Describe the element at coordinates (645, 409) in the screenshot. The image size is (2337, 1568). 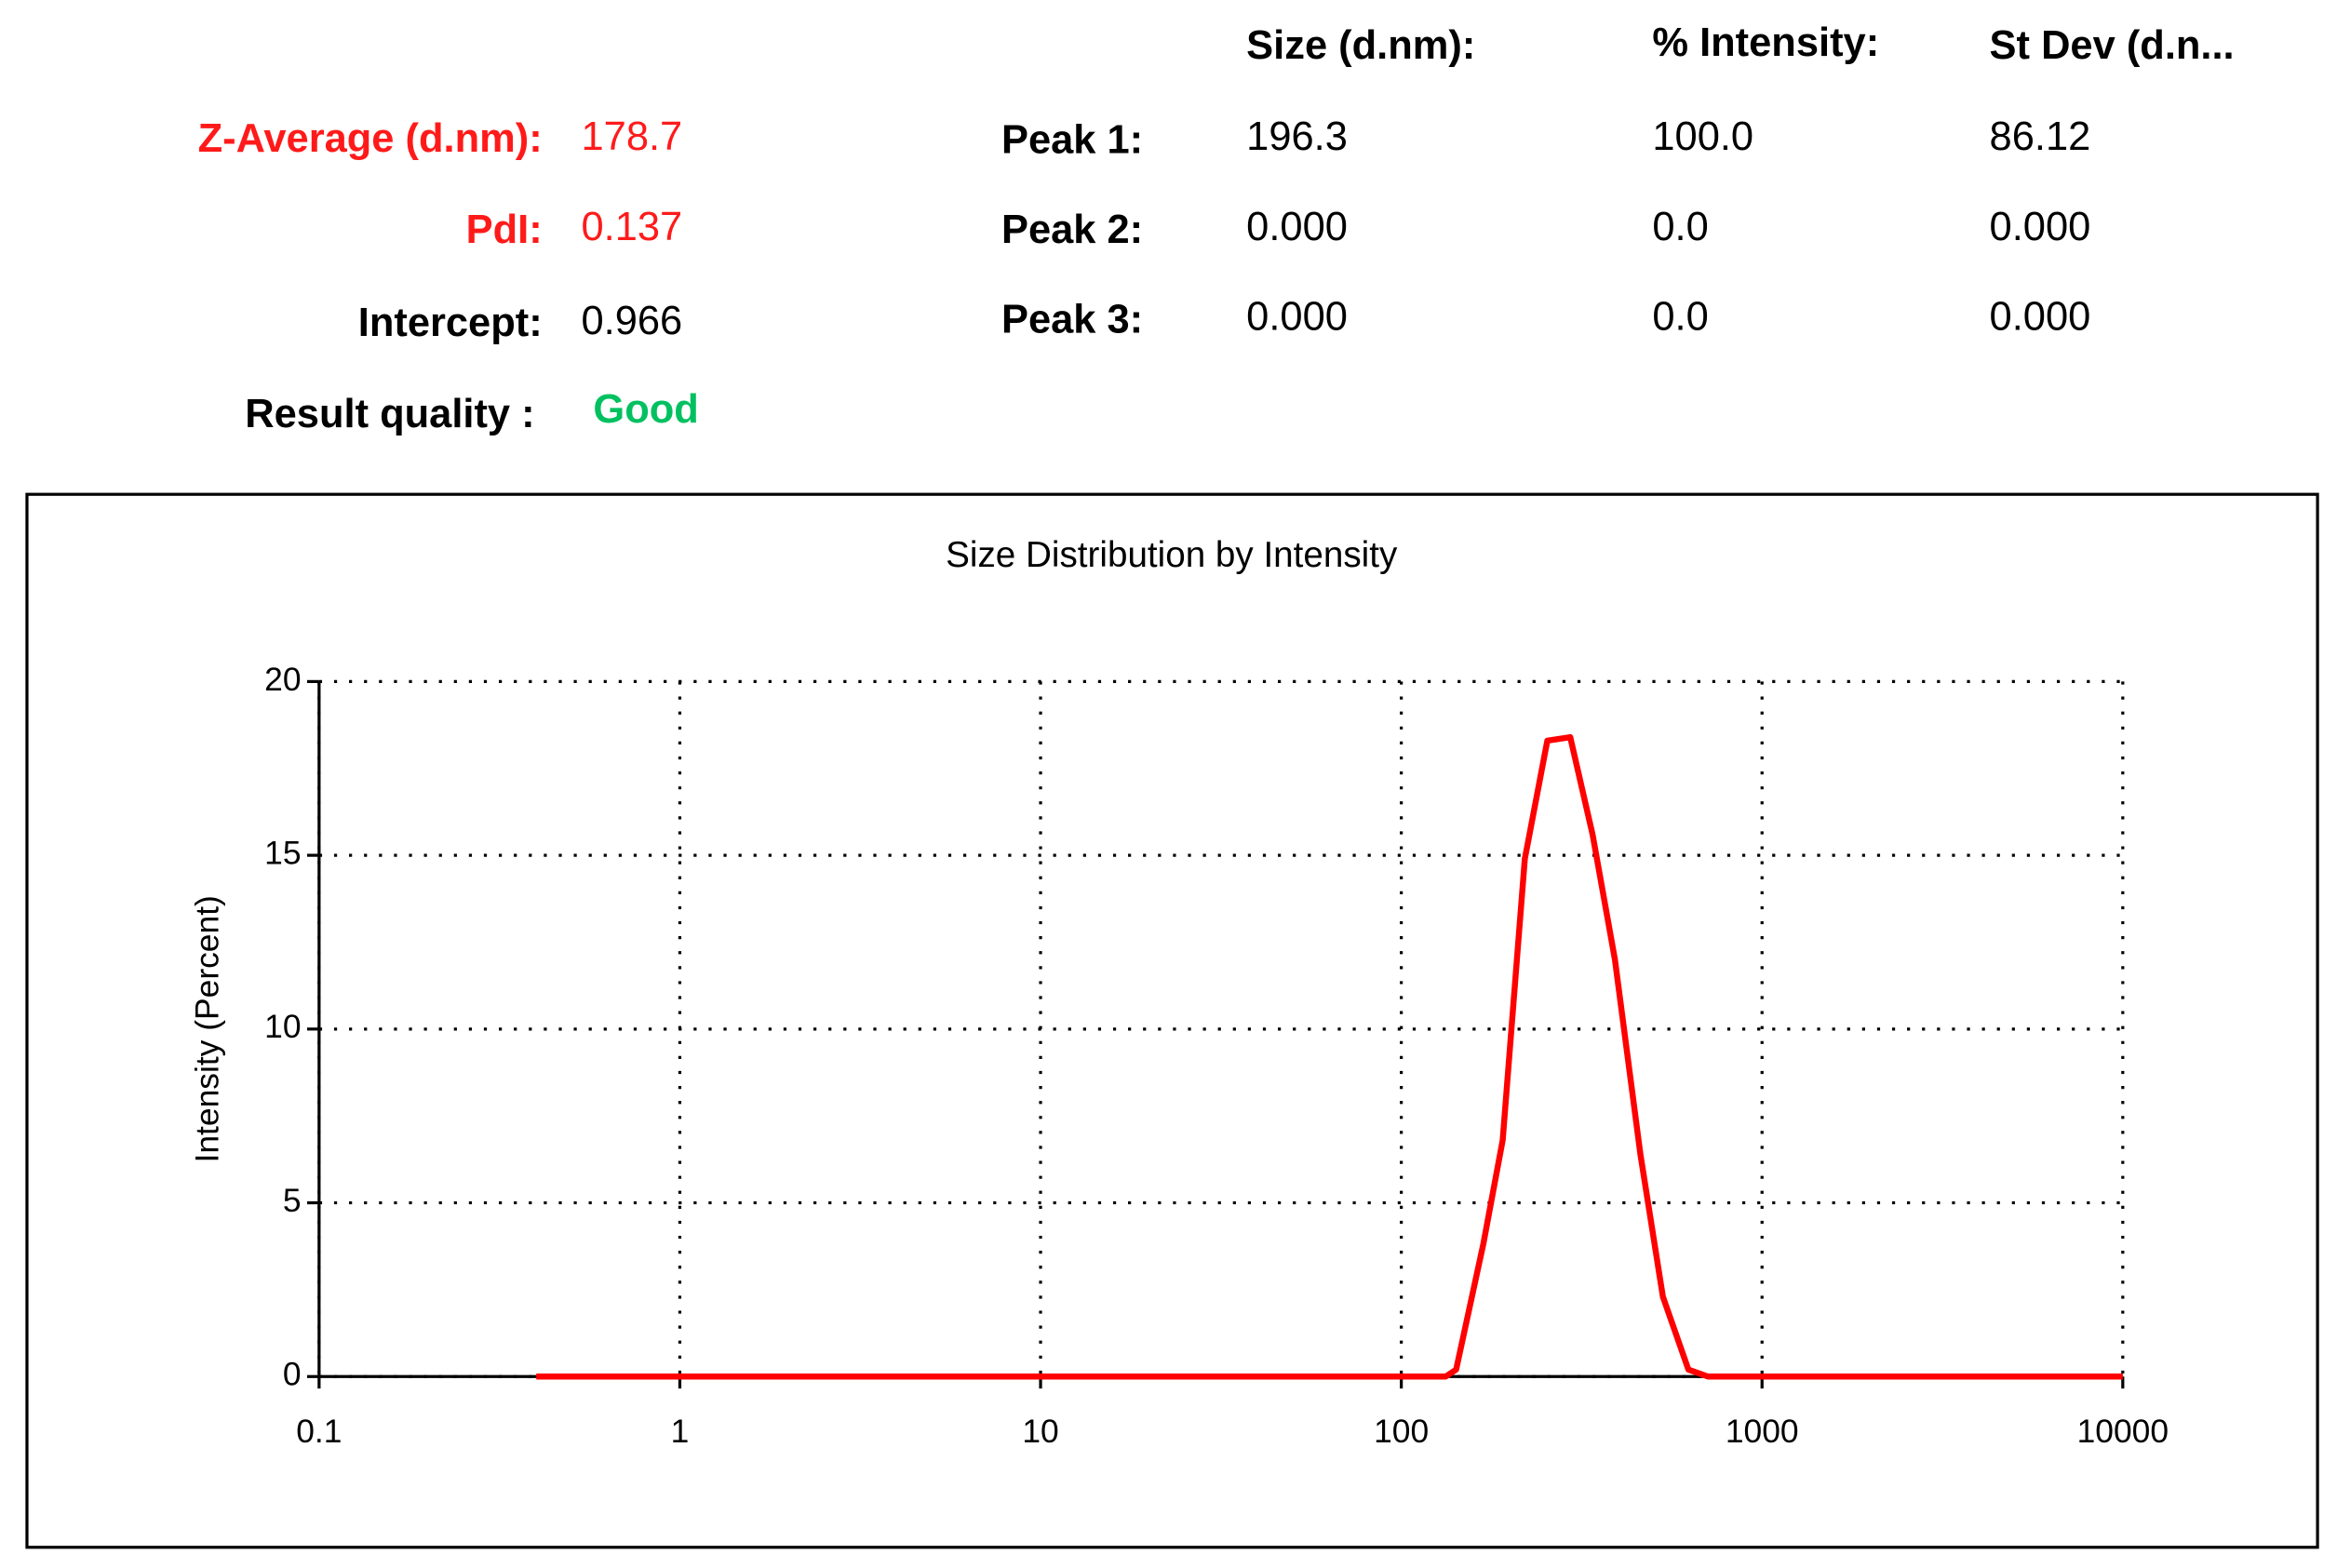
I see `quality-value: Good` at that location.